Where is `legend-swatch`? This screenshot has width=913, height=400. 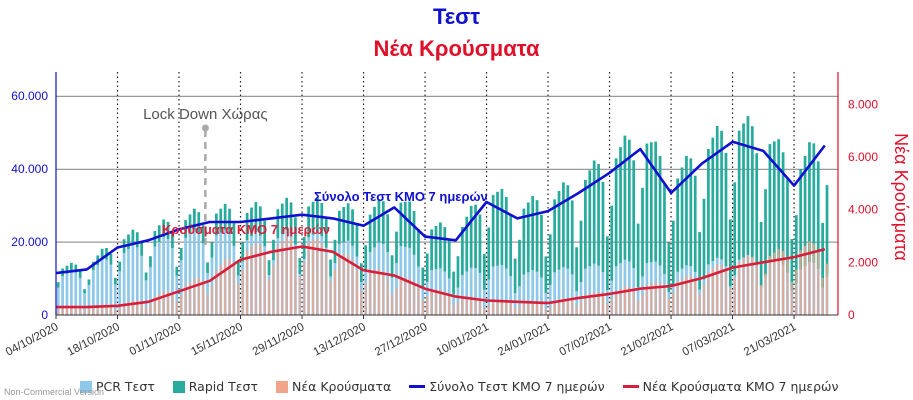
legend-swatch is located at coordinates (178, 386).